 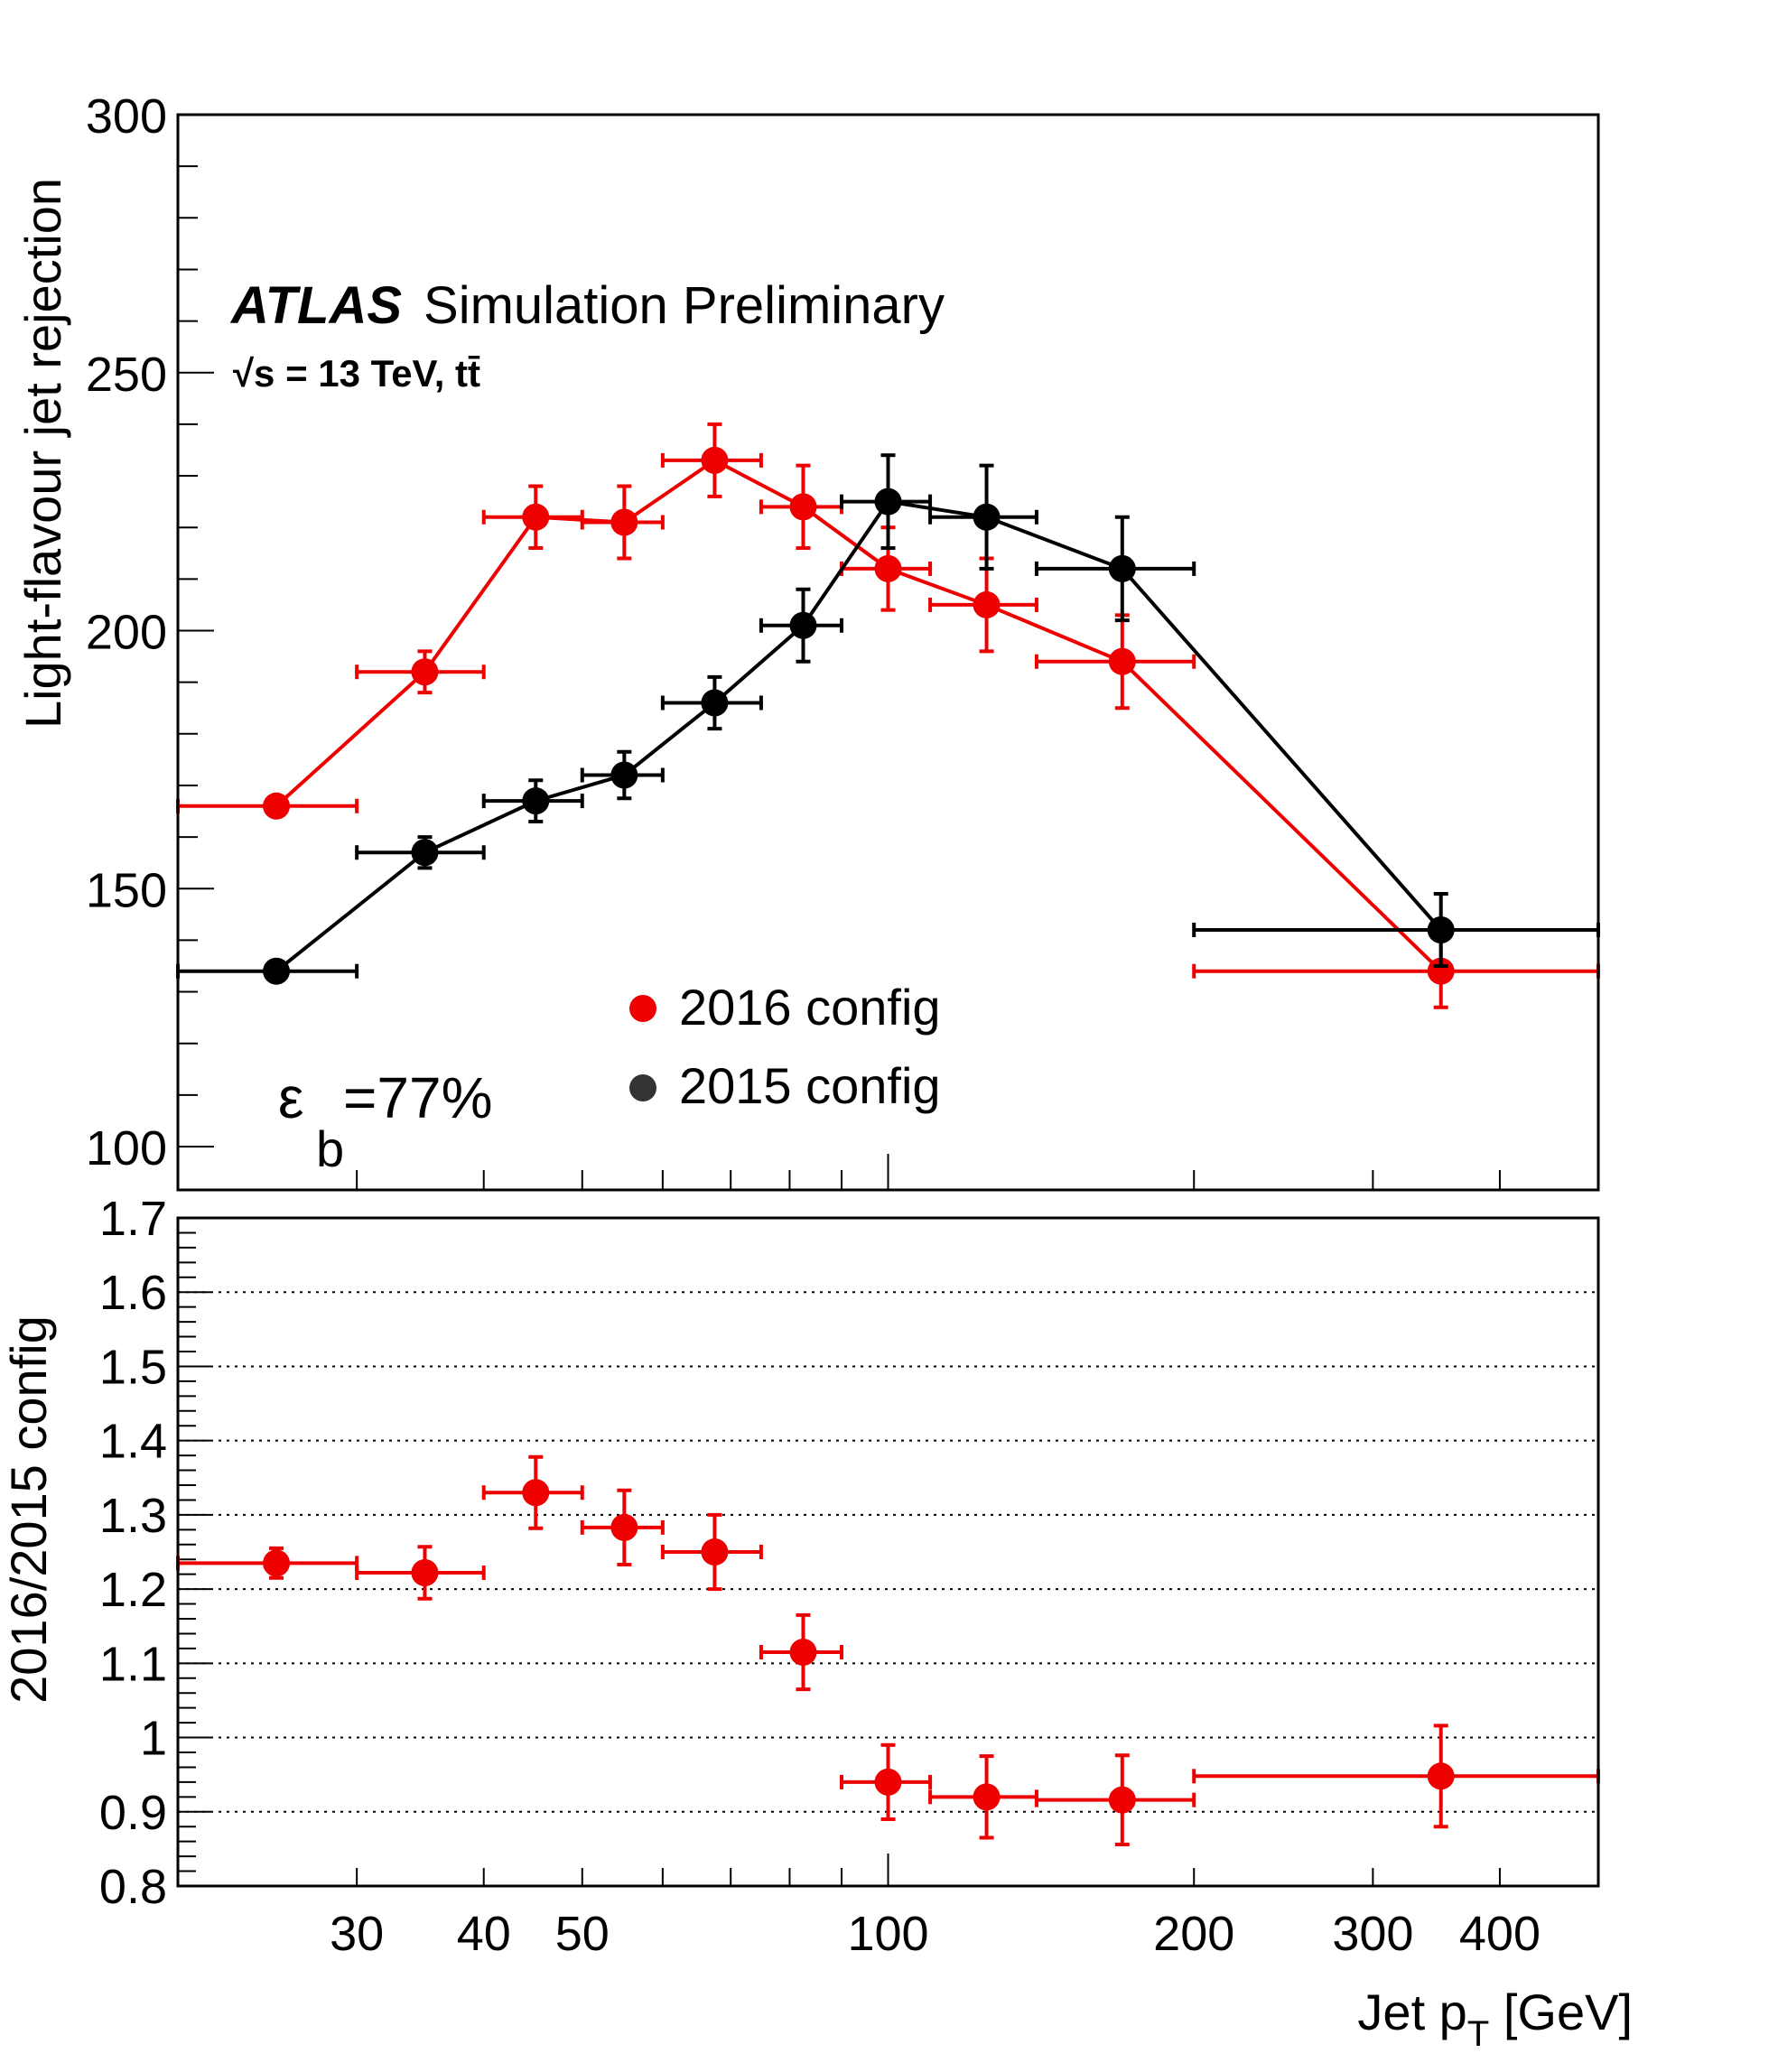 What do you see at coordinates (133, 1664) in the screenshot?
I see `bottom-y-tick-label: 1.1` at bounding box center [133, 1664].